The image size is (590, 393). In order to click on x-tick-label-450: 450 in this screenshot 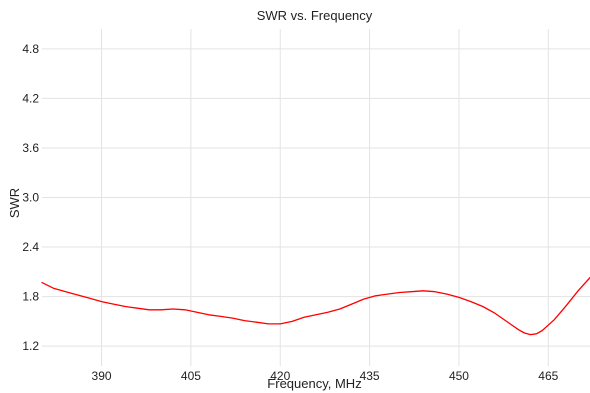, I will do `click(459, 376)`.